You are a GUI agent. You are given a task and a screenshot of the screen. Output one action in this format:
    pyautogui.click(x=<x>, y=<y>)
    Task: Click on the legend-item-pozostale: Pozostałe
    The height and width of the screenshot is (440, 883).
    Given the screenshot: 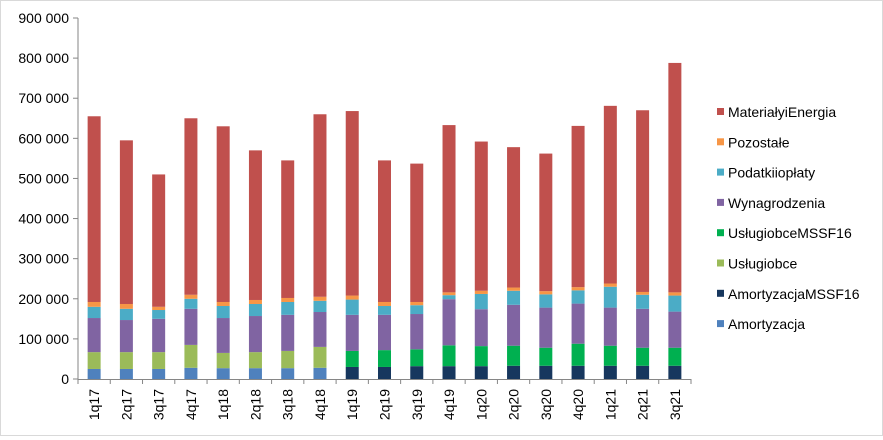 What is the action you would take?
    pyautogui.click(x=753, y=142)
    